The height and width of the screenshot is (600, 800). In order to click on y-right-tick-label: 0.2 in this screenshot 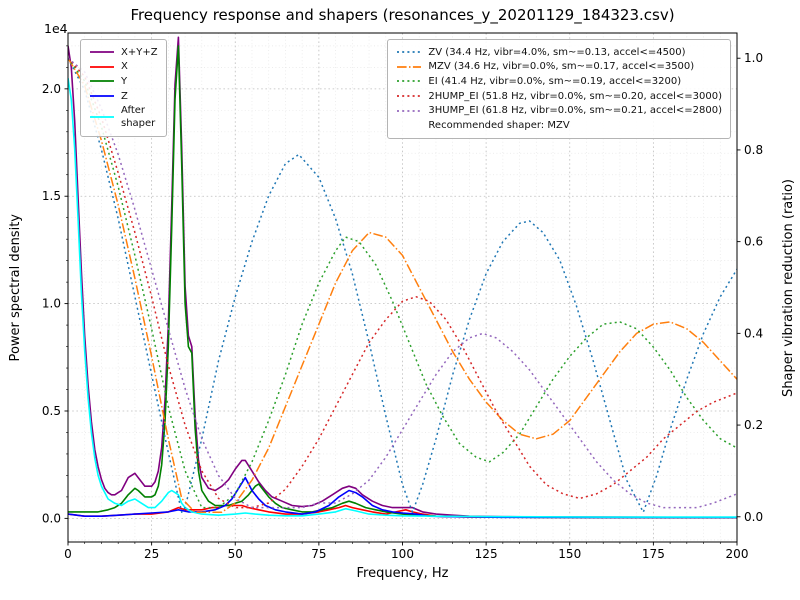, I will do `click(753, 425)`.